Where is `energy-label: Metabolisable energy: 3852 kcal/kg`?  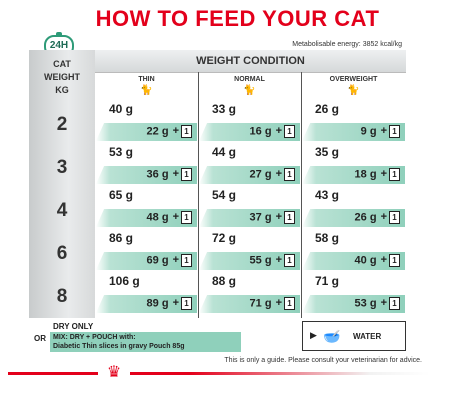 energy-label: Metabolisable energy: 3852 kcal/kg is located at coordinates (347, 44).